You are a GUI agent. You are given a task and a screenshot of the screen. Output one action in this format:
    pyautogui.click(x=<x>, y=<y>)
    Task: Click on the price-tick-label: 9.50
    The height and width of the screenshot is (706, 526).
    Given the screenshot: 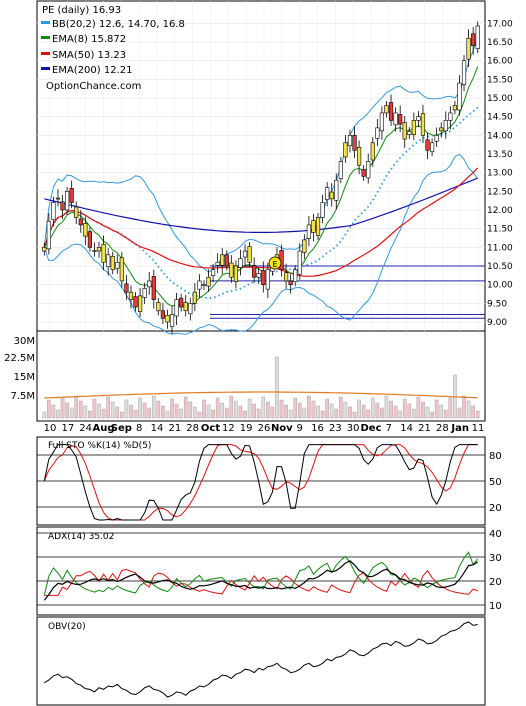 What is the action you would take?
    pyautogui.click(x=497, y=304)
    